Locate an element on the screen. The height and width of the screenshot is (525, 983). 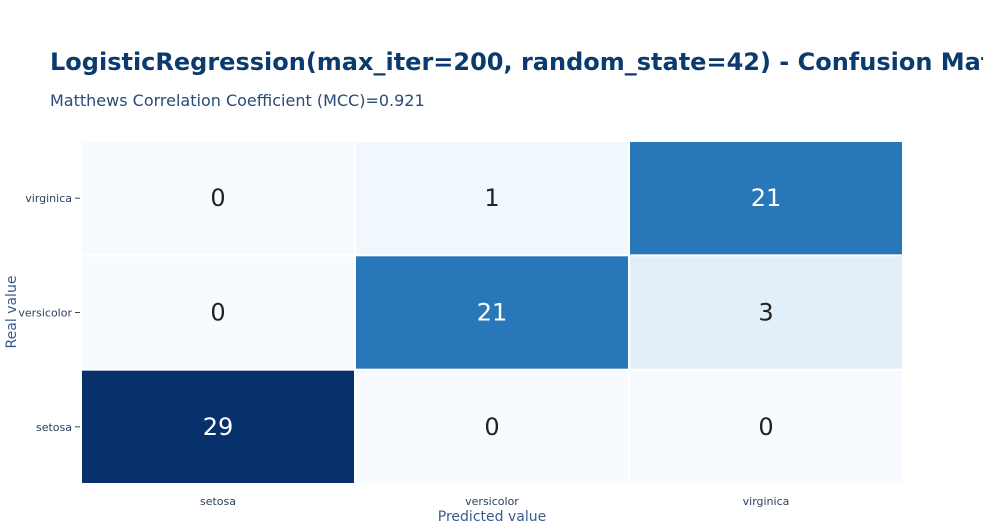
heatmap-cell-setosa-setosa is located at coordinates (218, 426).